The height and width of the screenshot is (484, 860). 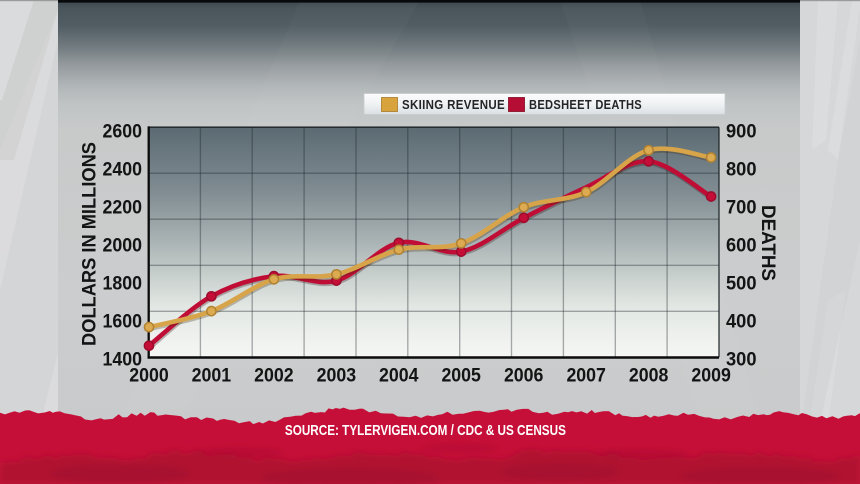 I want to click on svg-text: 2005, so click(x=461, y=376).